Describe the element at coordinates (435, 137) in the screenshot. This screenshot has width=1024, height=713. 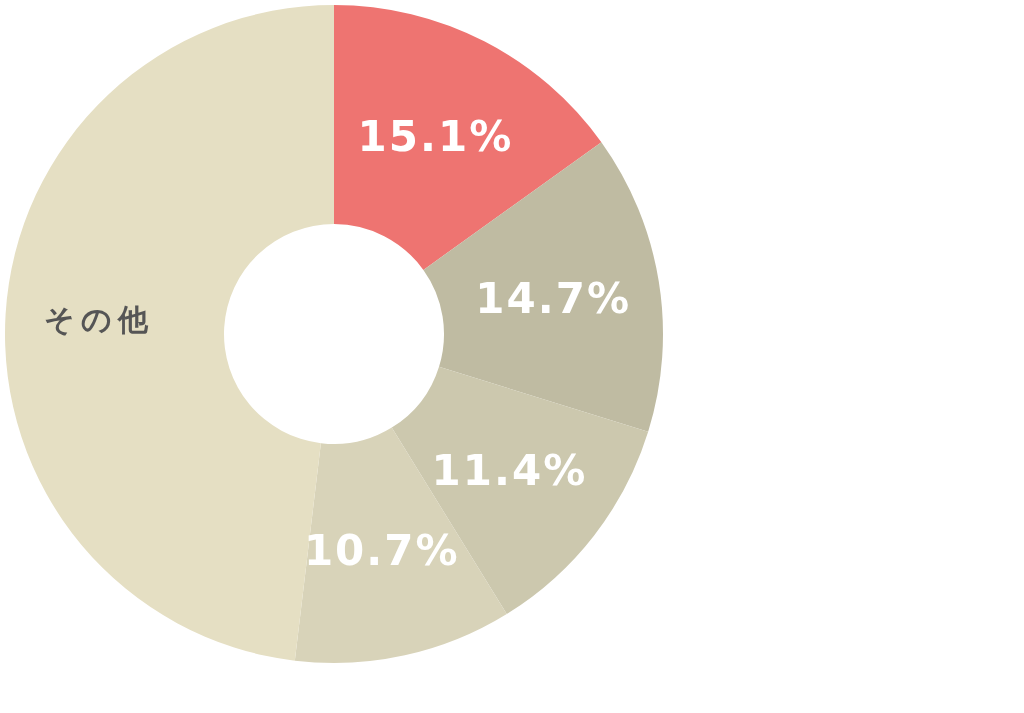
I see `data-label: 15.1%` at that location.